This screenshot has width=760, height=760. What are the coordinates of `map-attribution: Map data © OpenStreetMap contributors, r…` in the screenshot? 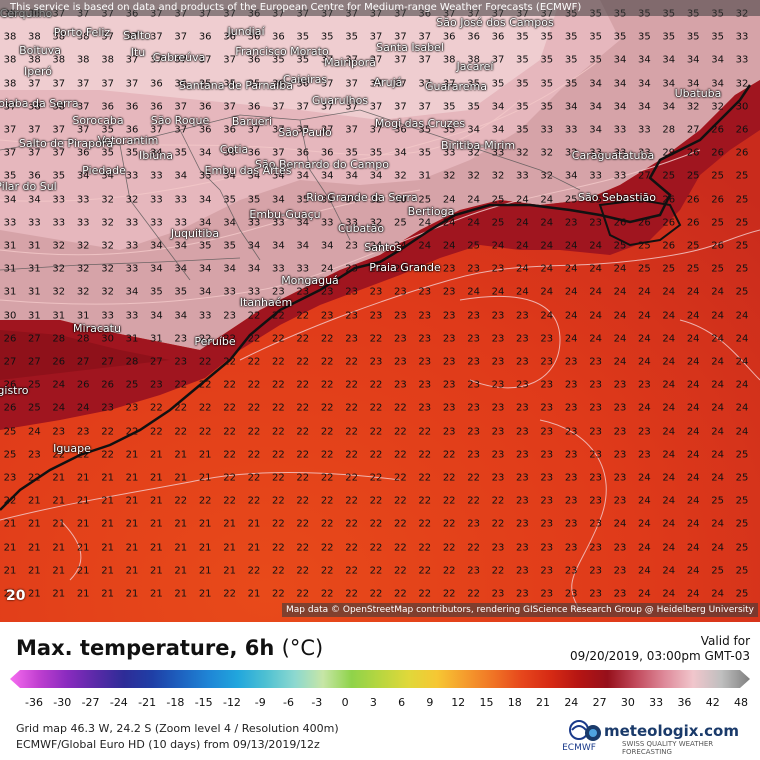 It's located at (520, 610).